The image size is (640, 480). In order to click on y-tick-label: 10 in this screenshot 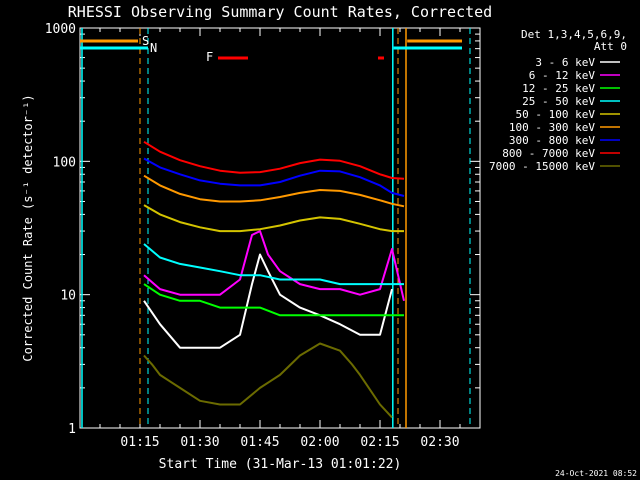, I will do `click(68, 296)`.